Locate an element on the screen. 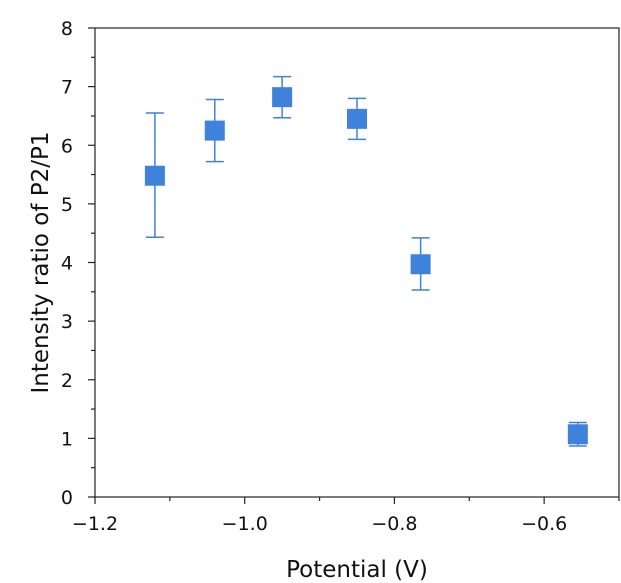  x-tick-label: −1.0 is located at coordinates (245, 524).